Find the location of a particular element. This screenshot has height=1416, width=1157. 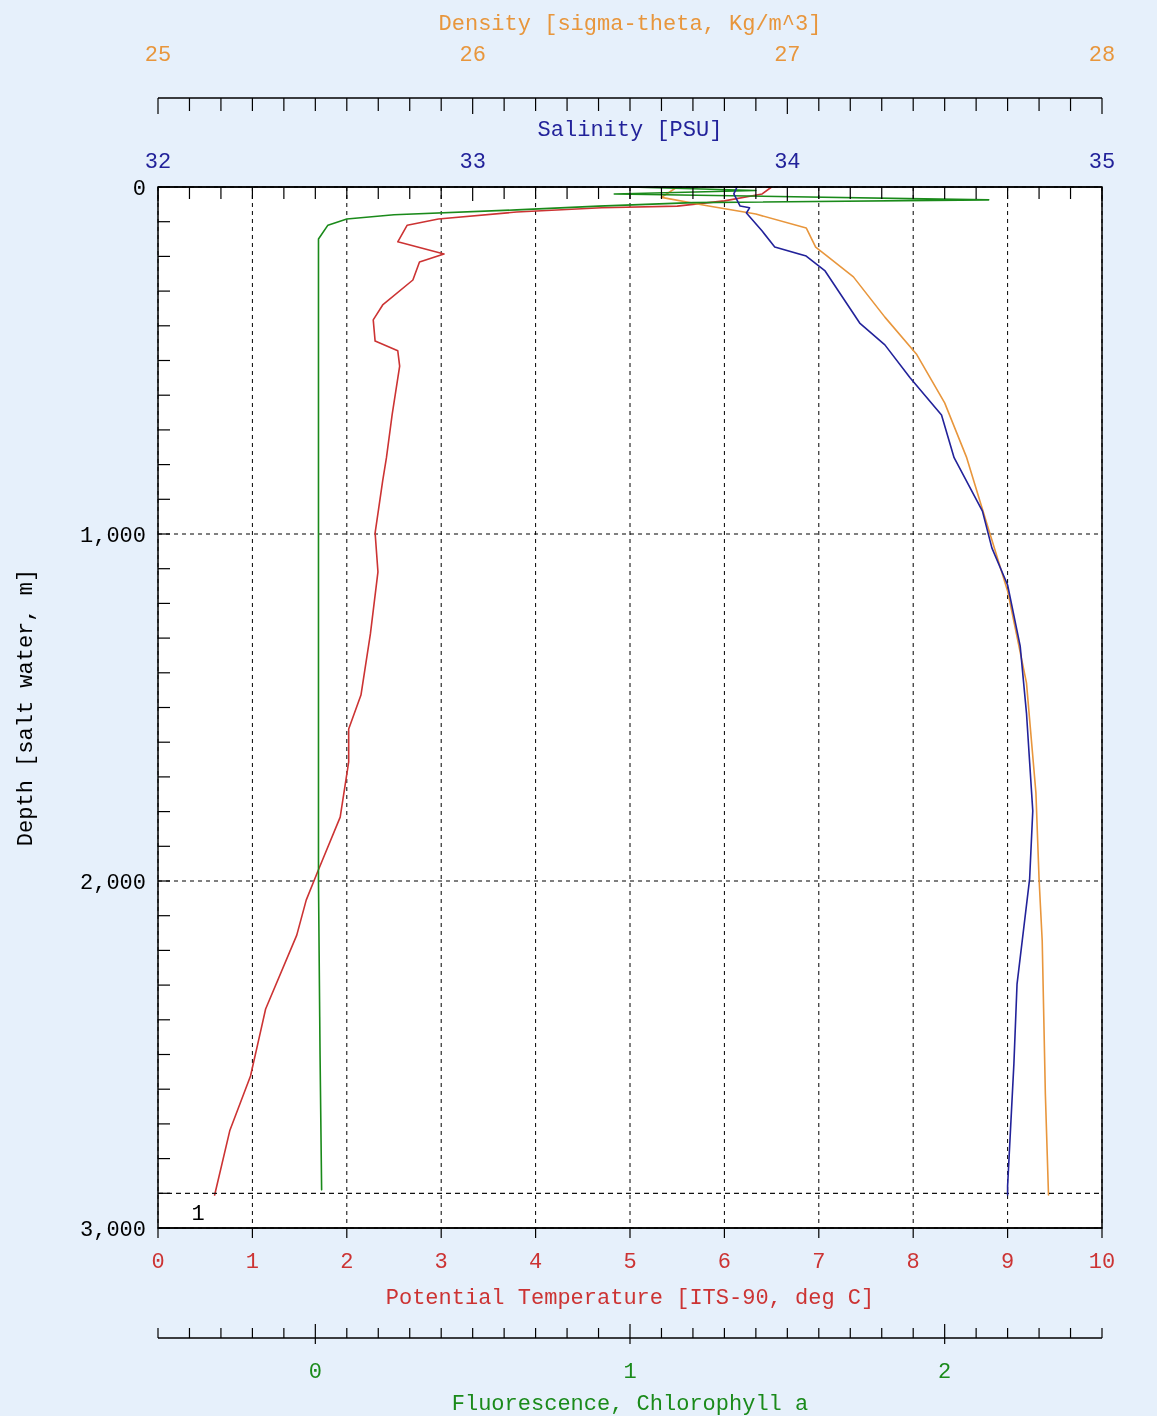

x-tick-label: 6 is located at coordinates (724, 1262).